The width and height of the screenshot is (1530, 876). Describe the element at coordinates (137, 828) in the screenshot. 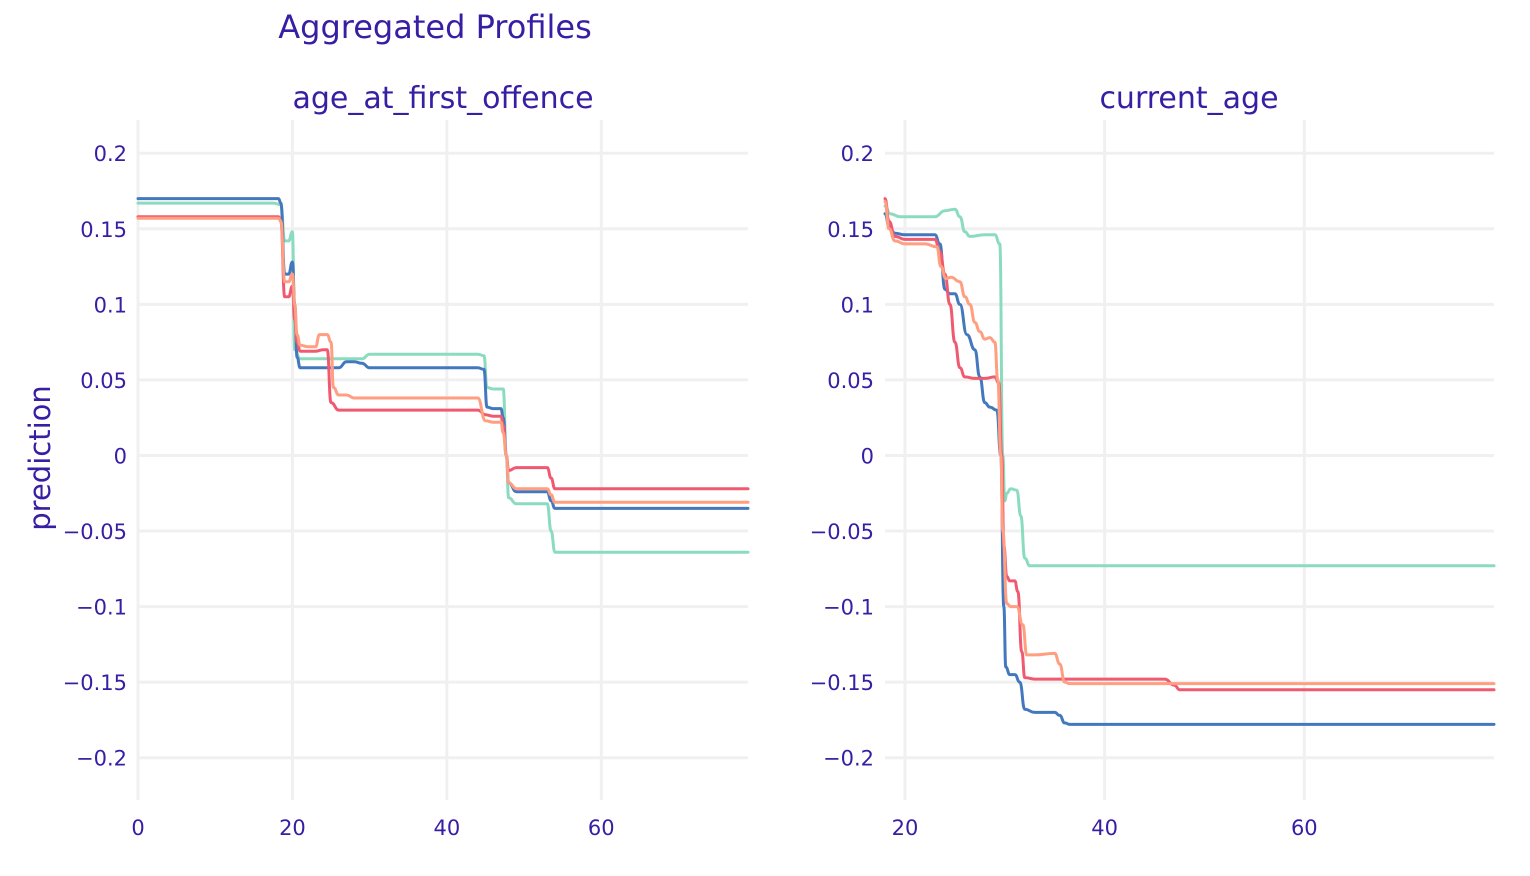

I see `x-tick-label: 0` at that location.